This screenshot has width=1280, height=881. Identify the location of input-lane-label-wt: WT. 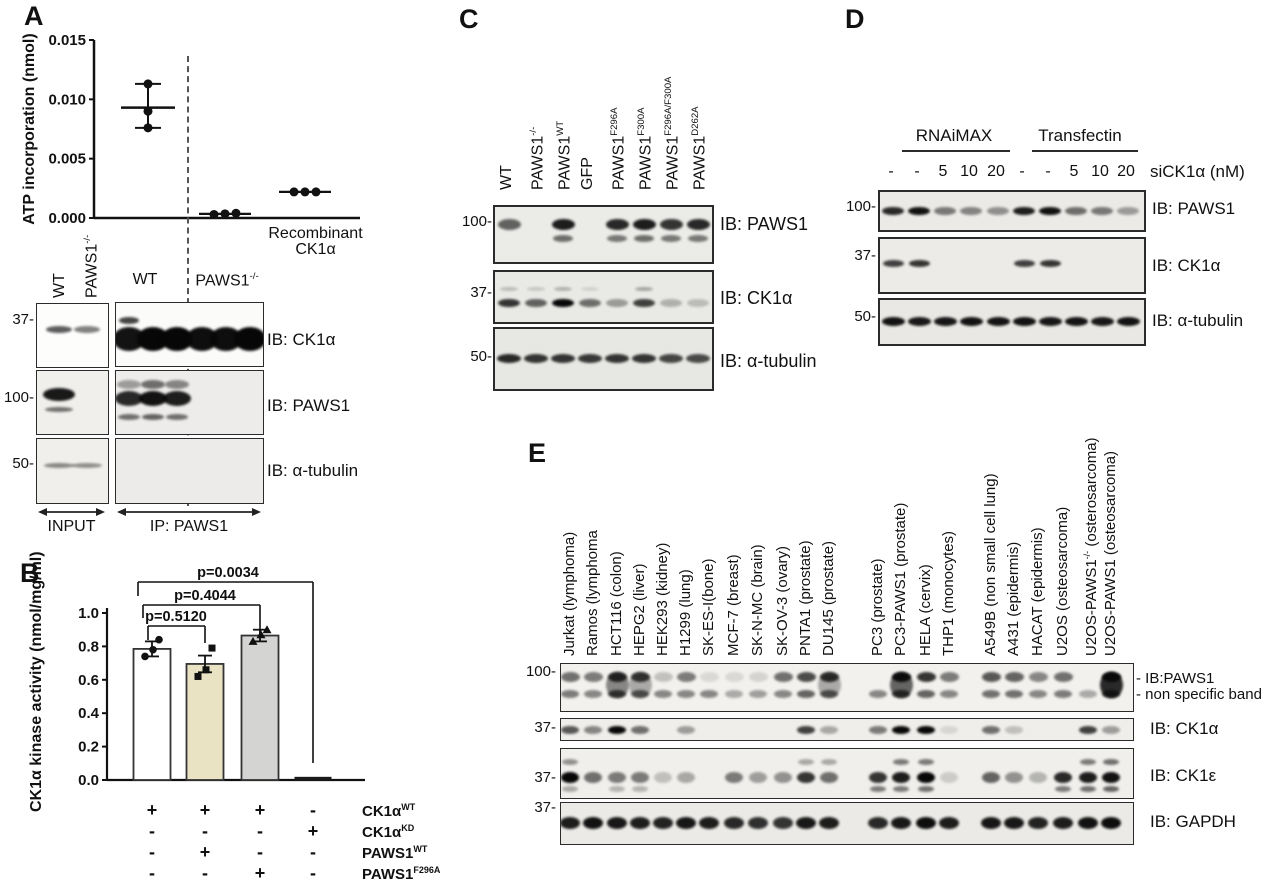
(59, 285).